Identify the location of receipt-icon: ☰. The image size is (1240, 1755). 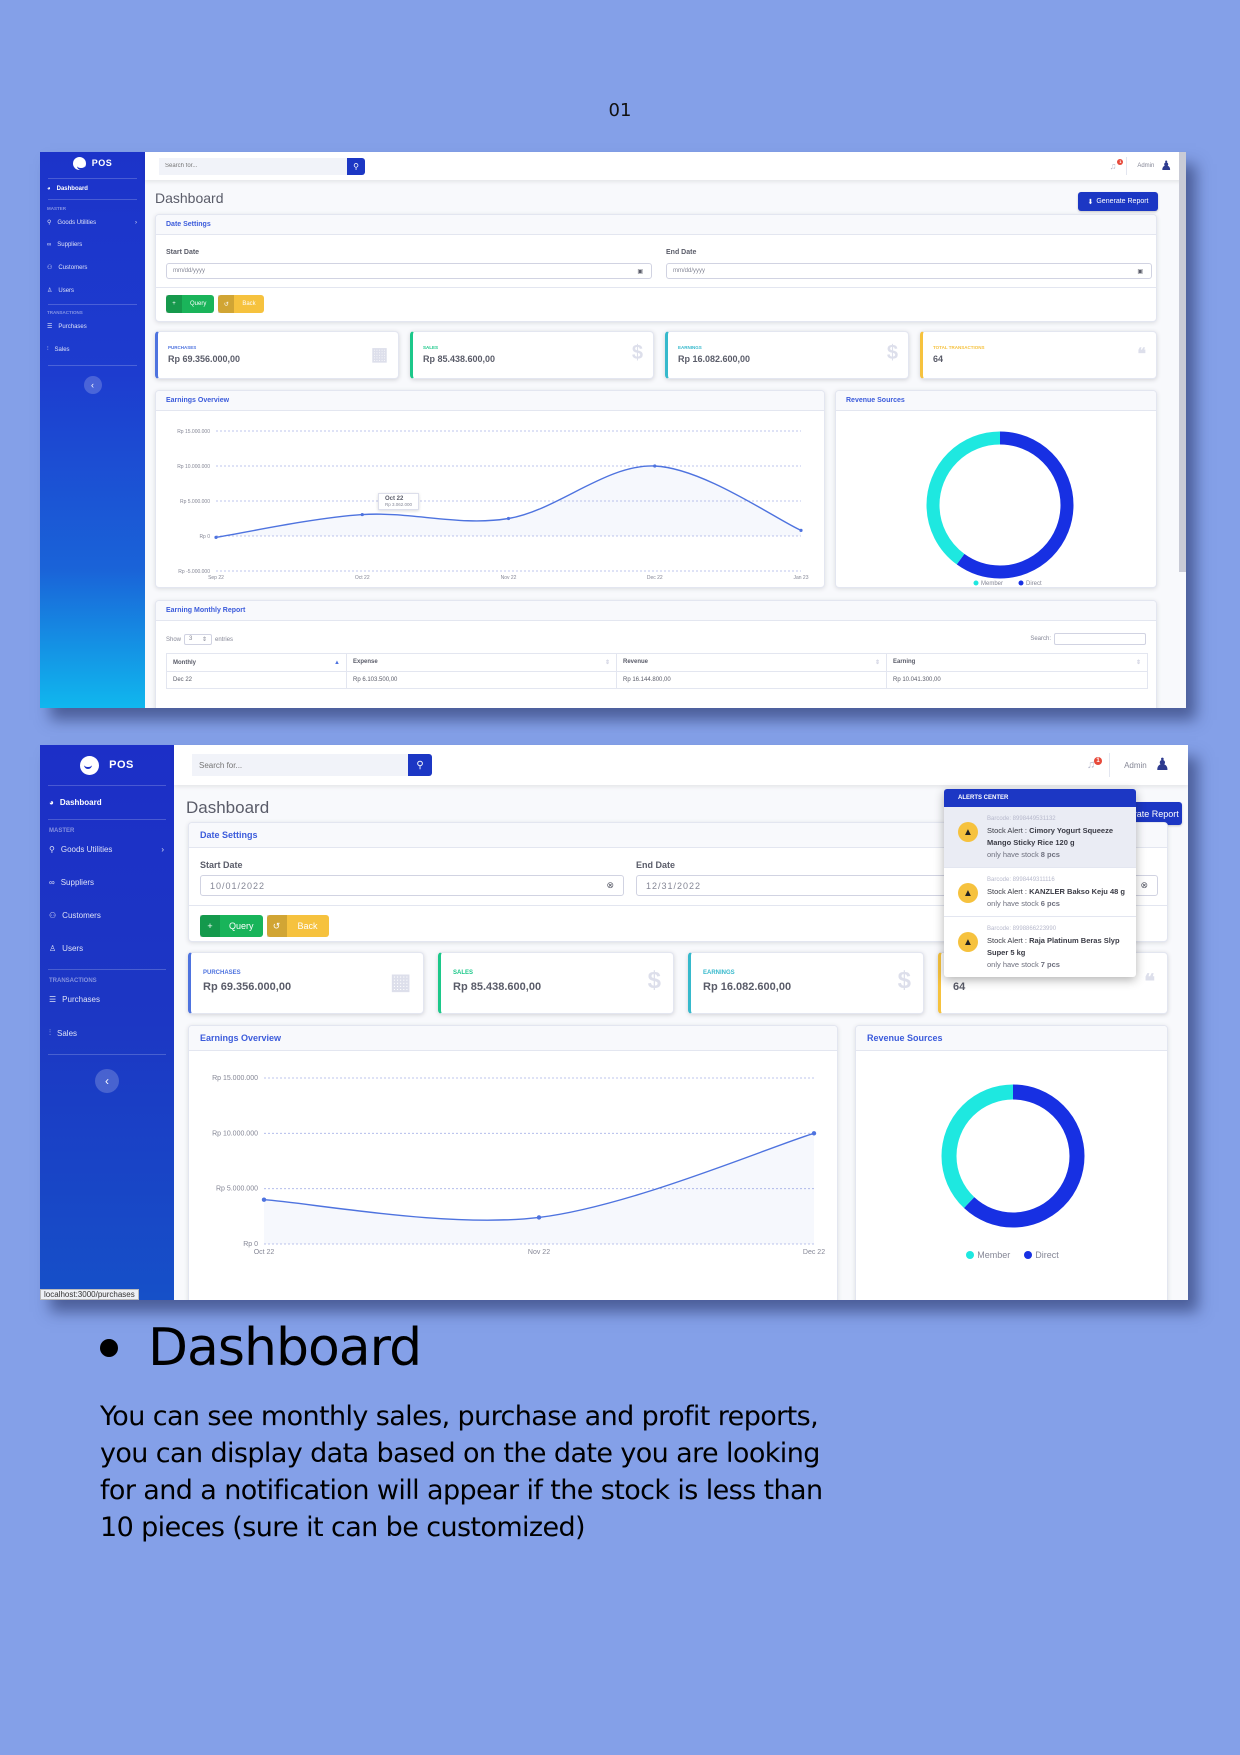
(53, 999).